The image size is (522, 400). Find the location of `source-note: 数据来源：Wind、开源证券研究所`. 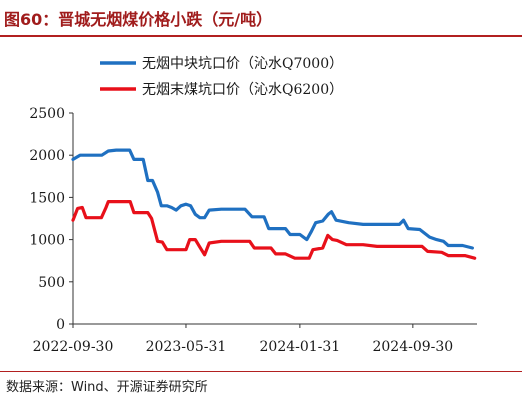

source-note: 数据来源：Wind、开源证券研究所 is located at coordinates (107, 387).